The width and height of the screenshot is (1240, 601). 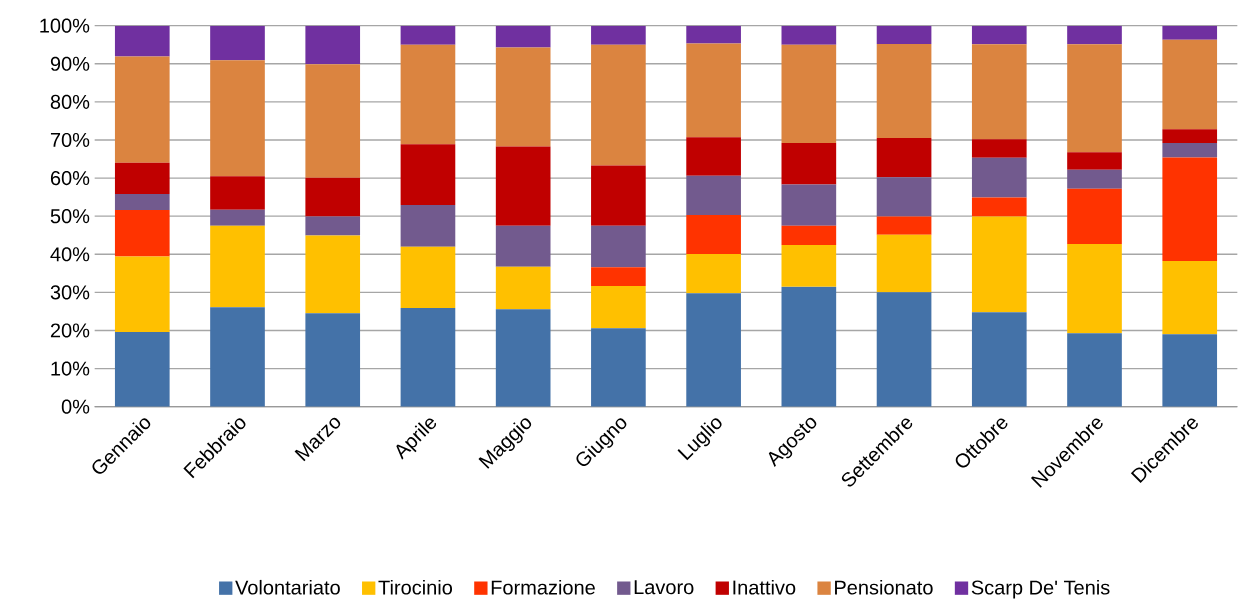 I want to click on y-tick-label: 60%, so click(x=70, y=178).